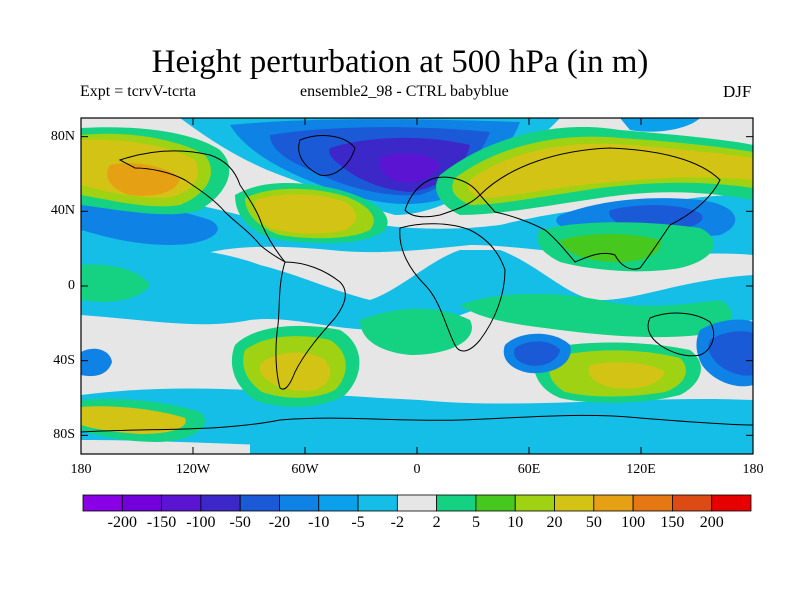 The image size is (800, 600). Describe the element at coordinates (610, 170) in the screenshot. I see `contour-band-plus20-eurasia` at that location.